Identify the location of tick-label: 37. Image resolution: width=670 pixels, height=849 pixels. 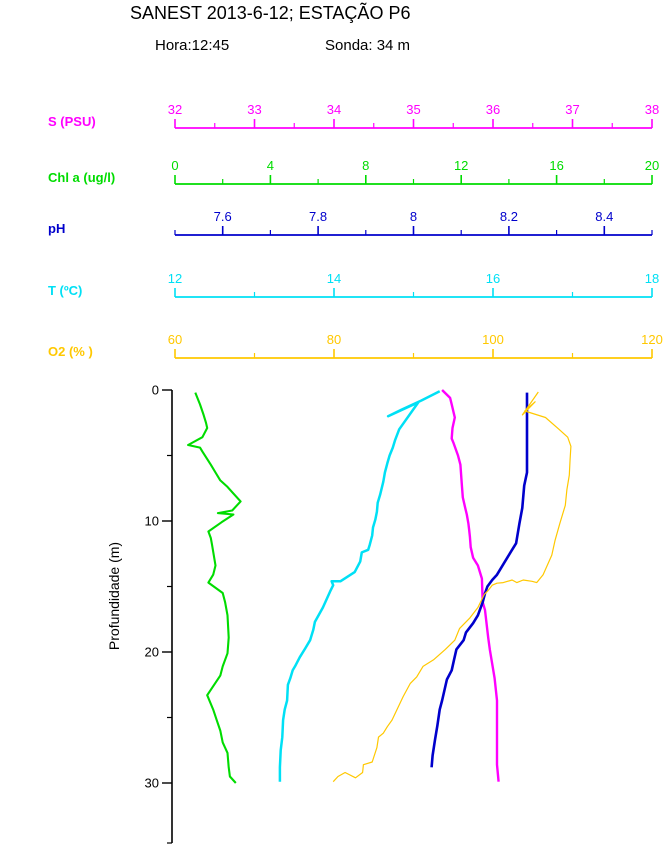
(572, 109).